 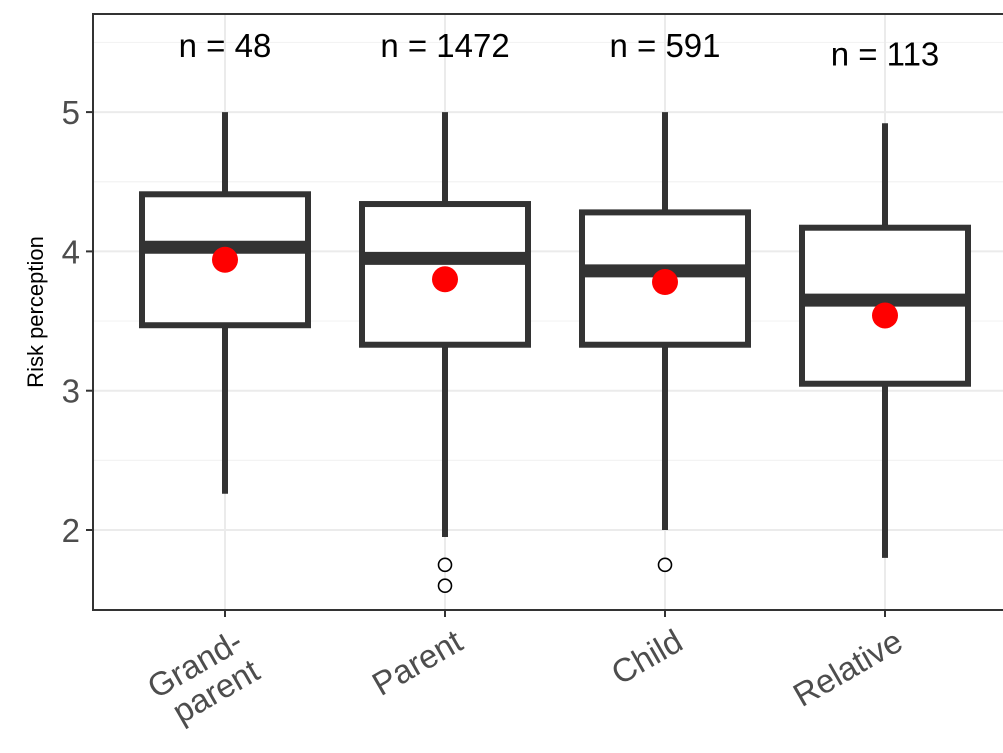 I want to click on n-label: n = 591, so click(x=664, y=45).